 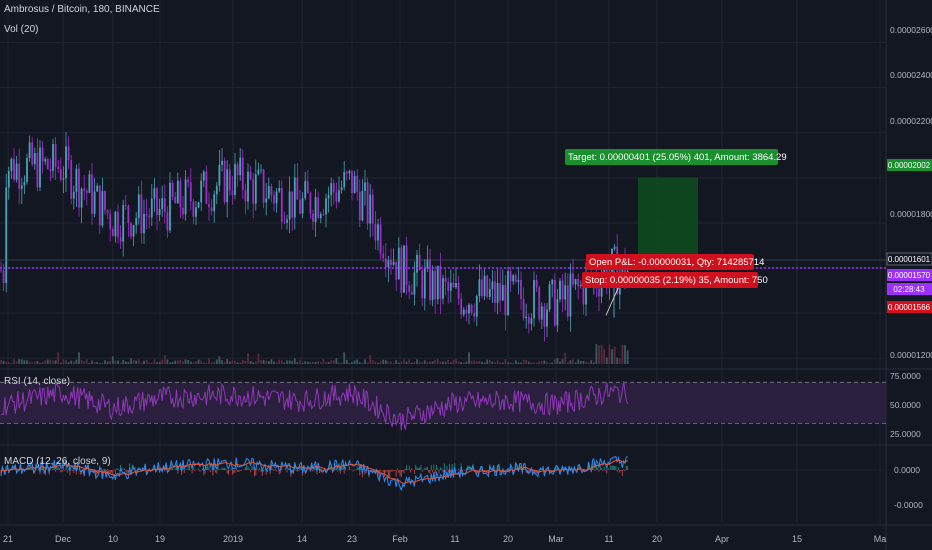 What do you see at coordinates (908, 505) in the screenshot?
I see `macd-tick-label: -0.0000` at bounding box center [908, 505].